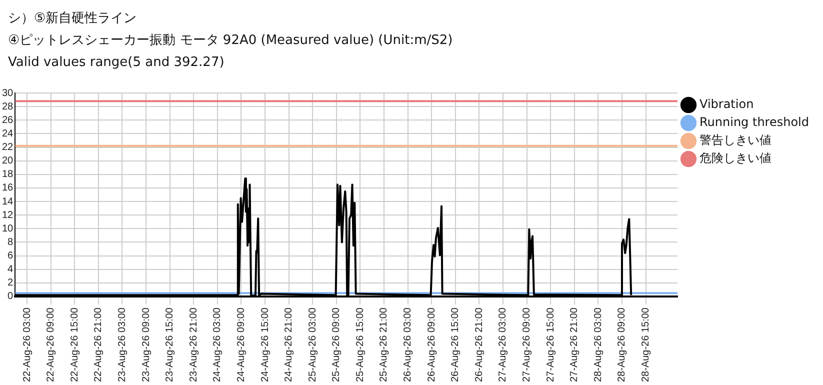 The height and width of the screenshot is (385, 823). I want to click on x-tick-label: 24-Aug-26 09:00, so click(241, 344).